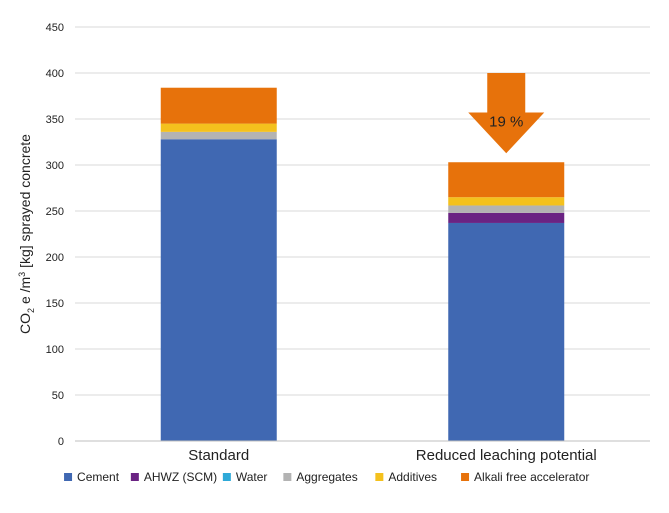  What do you see at coordinates (134, 477) in the screenshot?
I see `legend-swatch-ahwz-scm-` at bounding box center [134, 477].